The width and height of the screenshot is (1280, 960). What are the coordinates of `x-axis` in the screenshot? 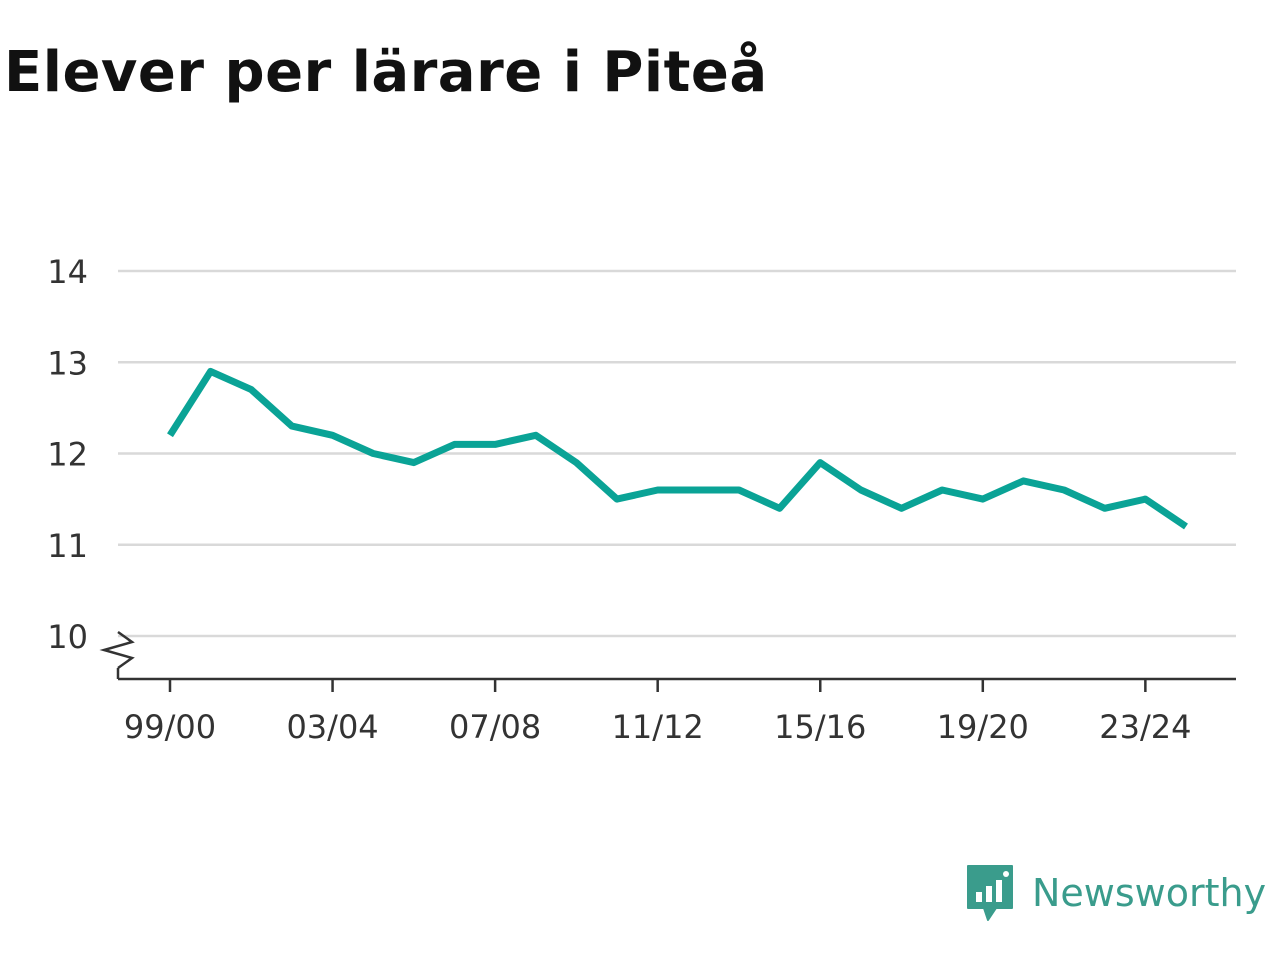 It's located at (667, 661).